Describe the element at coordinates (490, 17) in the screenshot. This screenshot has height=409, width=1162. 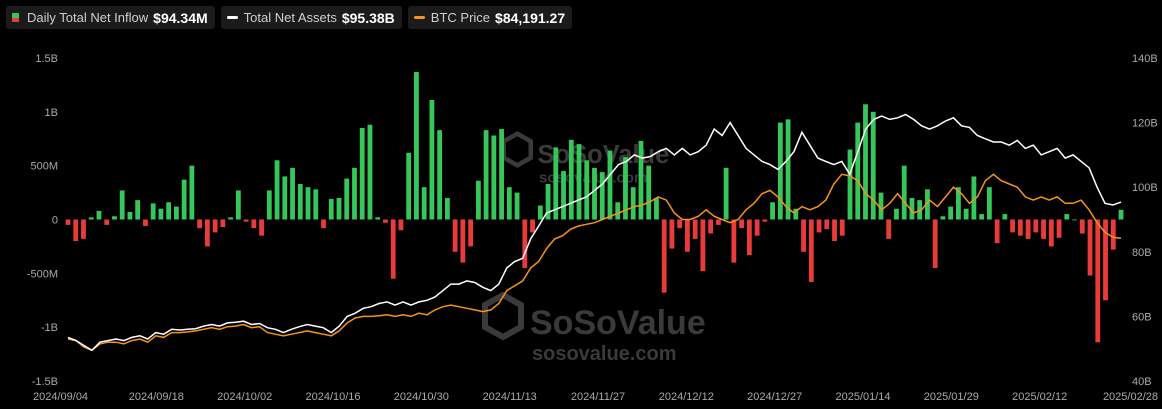
I see `legend-item-btc-price: BTC Price $84,191.27` at that location.